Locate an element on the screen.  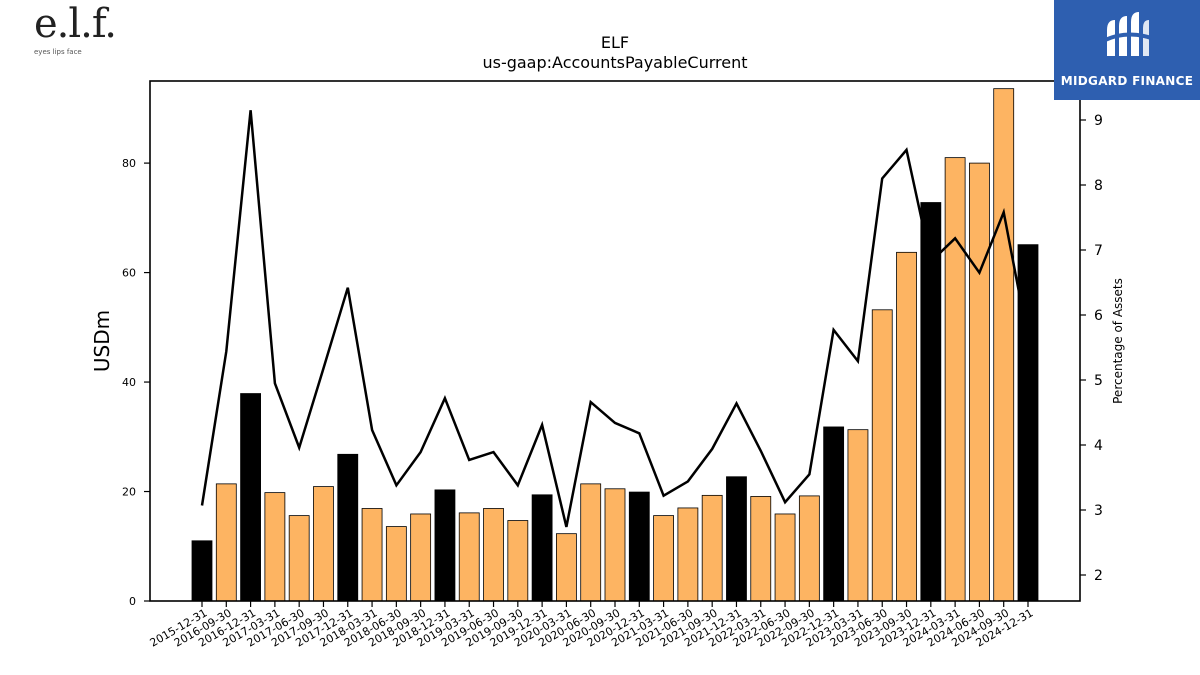
chart-subtitle: us-gaap:AccountsPayableCurrent is located at coordinates (614, 62).